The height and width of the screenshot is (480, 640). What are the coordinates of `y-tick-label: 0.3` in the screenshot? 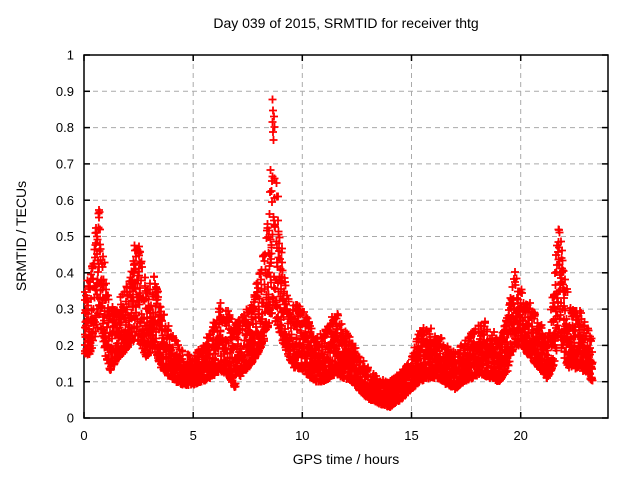 It's located at (65, 309).